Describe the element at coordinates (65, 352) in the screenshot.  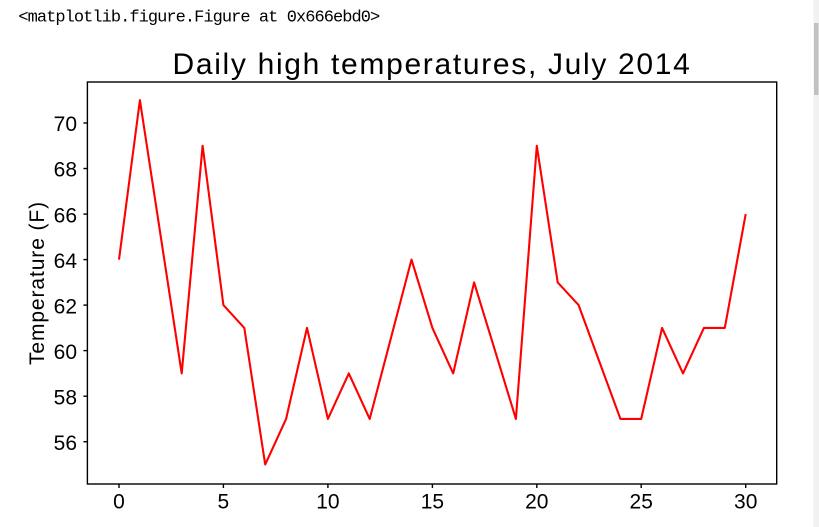
I see `svg-text: 60` at that location.